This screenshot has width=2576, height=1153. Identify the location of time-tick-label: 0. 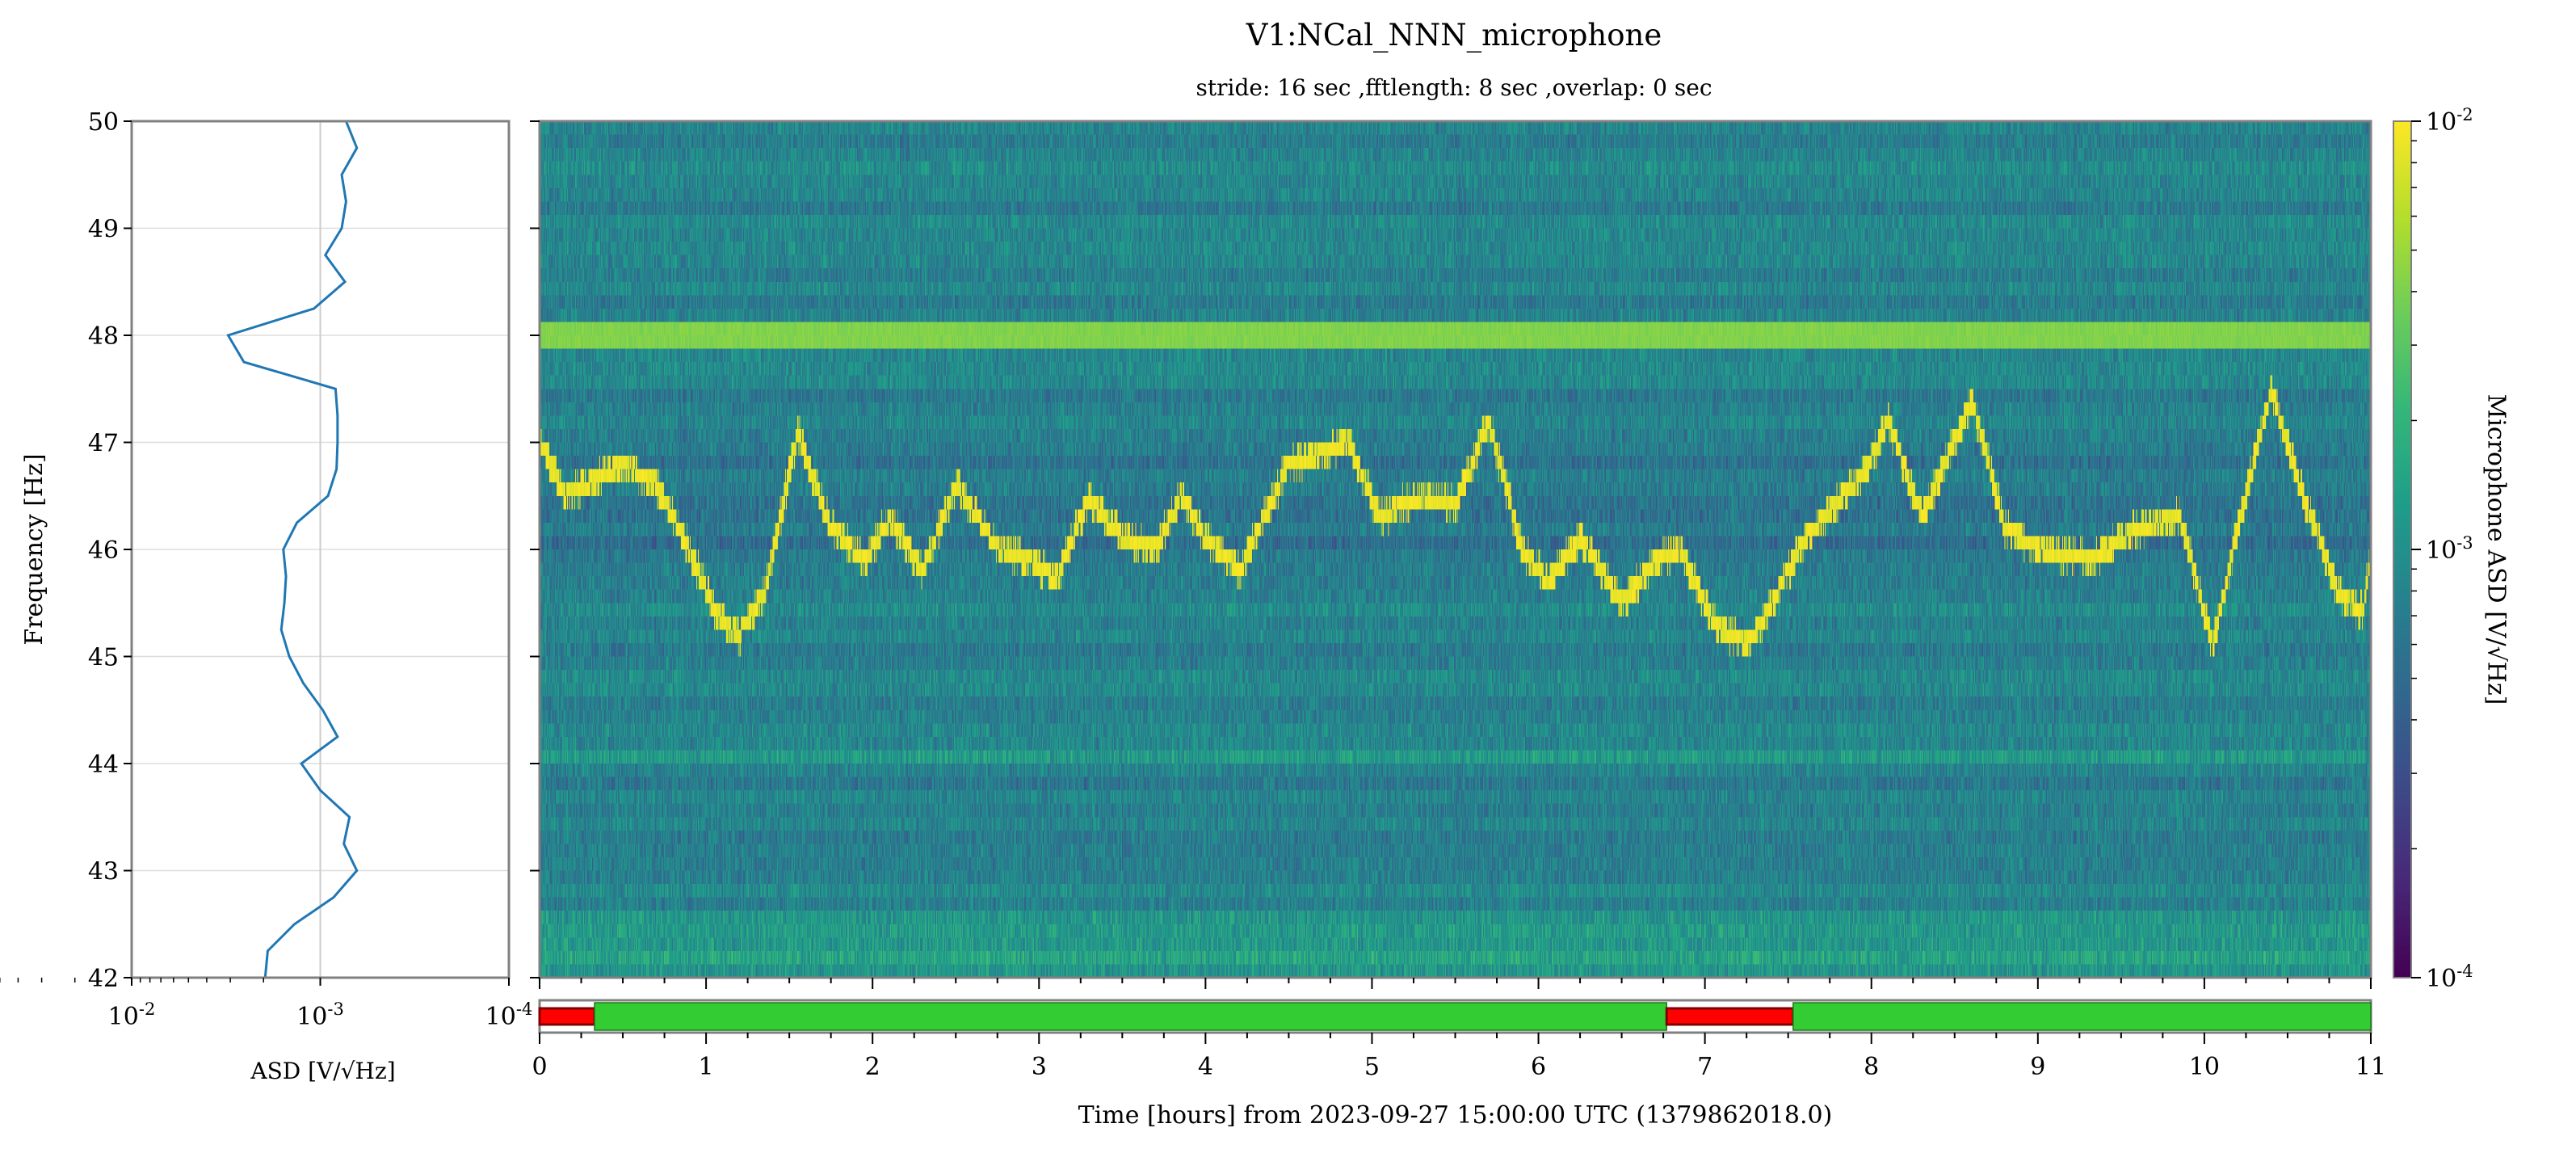
(539, 1067).